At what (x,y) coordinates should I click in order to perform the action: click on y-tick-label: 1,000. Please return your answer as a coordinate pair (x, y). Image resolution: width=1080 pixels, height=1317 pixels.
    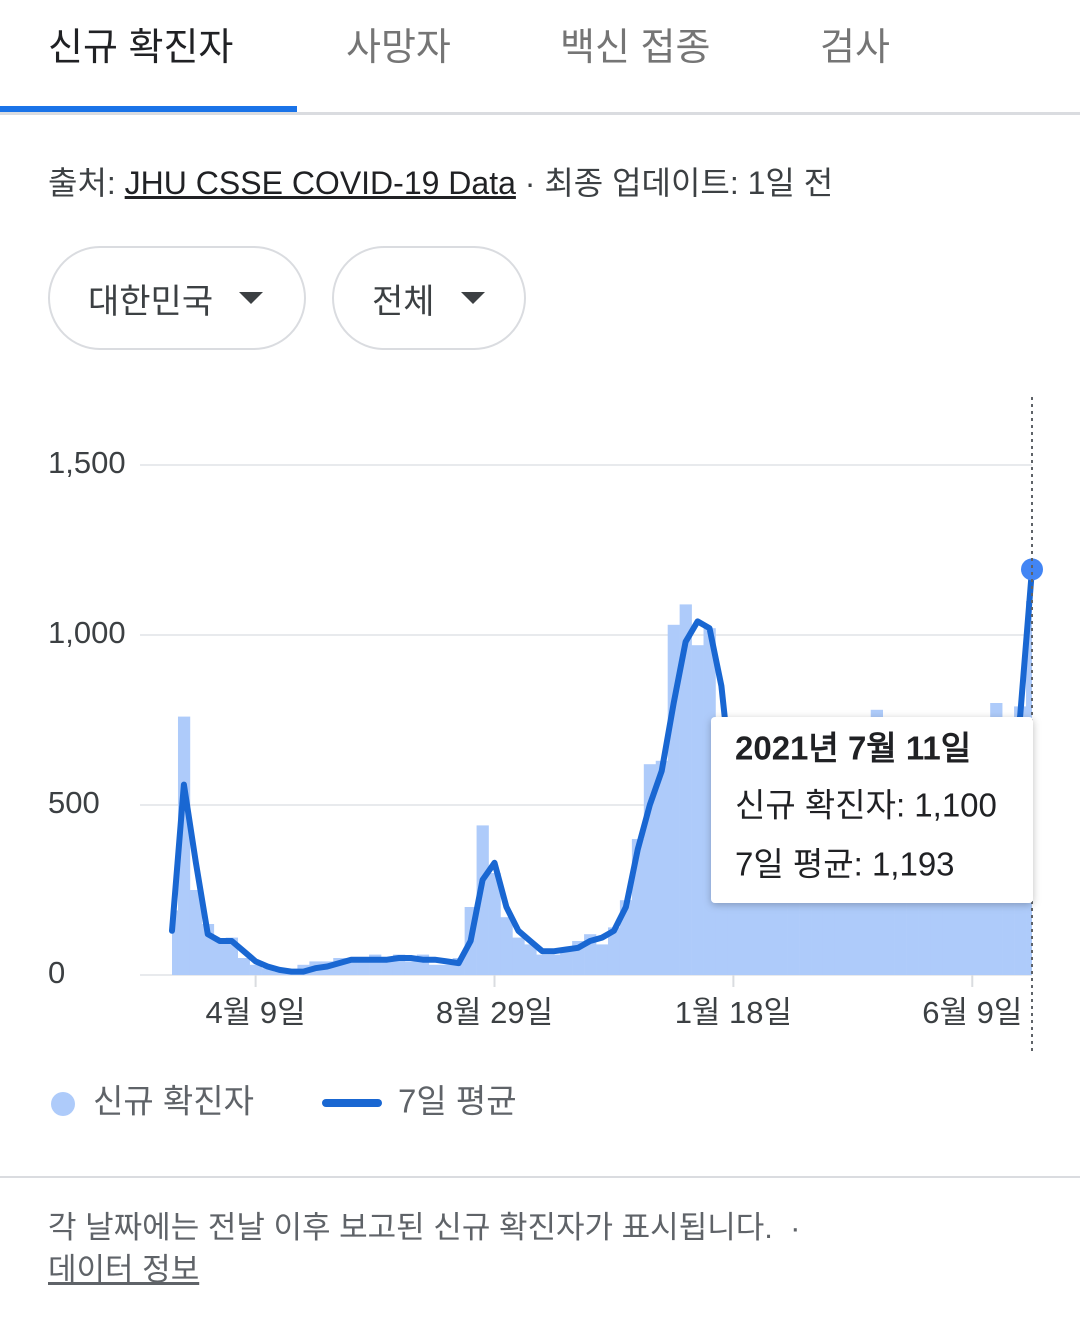
    Looking at the image, I should click on (87, 632).